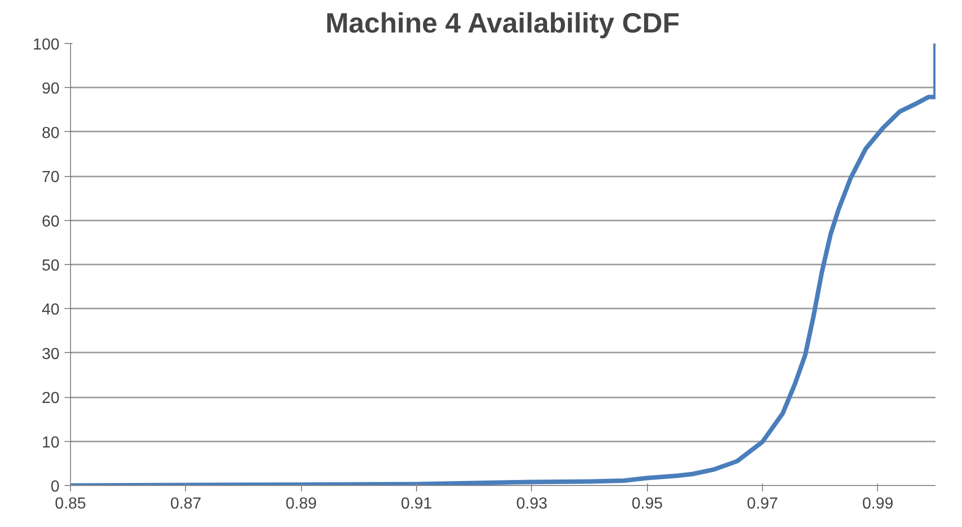  Describe the element at coordinates (301, 504) in the screenshot. I see `x-tick-label: 0.89` at that location.